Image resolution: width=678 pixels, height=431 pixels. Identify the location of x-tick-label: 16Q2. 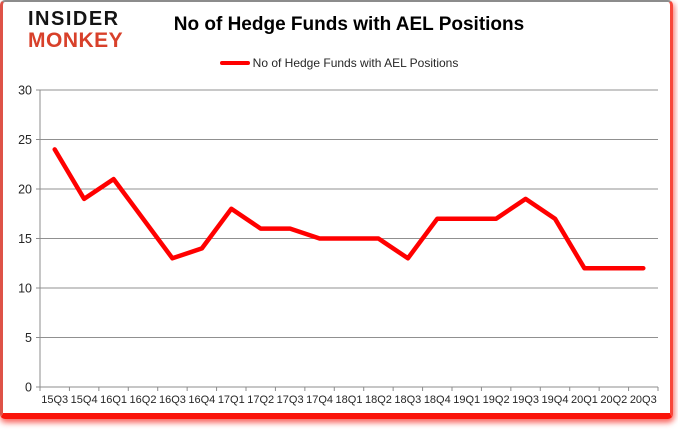
(143, 400).